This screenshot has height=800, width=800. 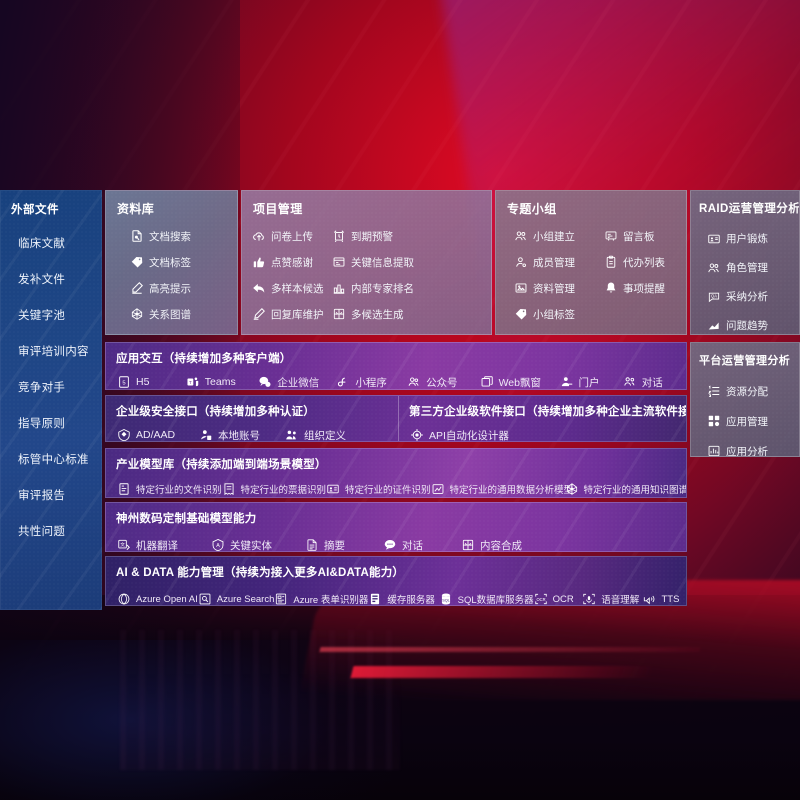 I want to click on item-doc-tag: 文档标签, so click(x=182, y=262).